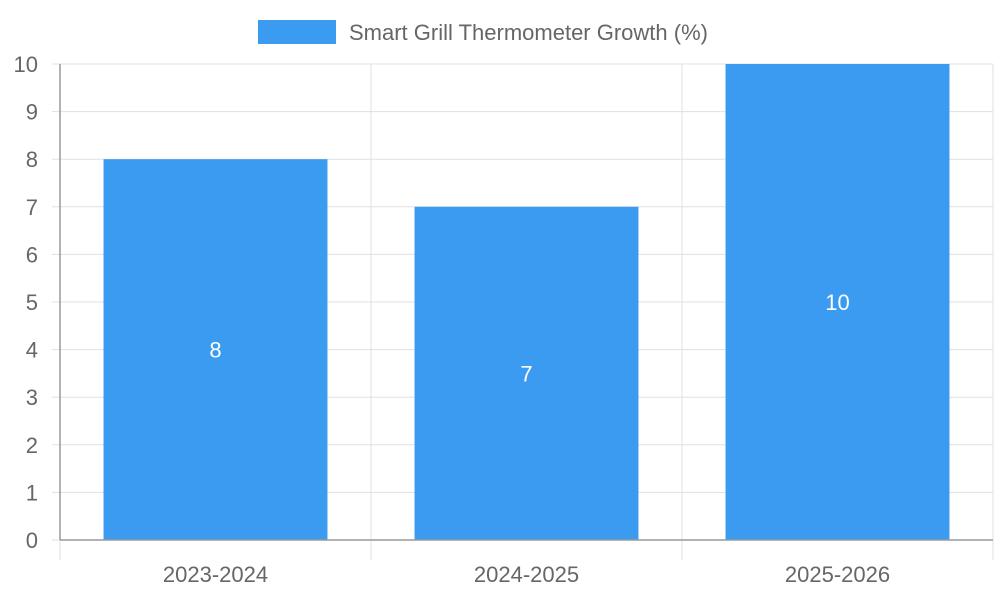 The width and height of the screenshot is (1000, 600). What do you see at coordinates (32, 159) in the screenshot?
I see `y-tick-label: 8` at bounding box center [32, 159].